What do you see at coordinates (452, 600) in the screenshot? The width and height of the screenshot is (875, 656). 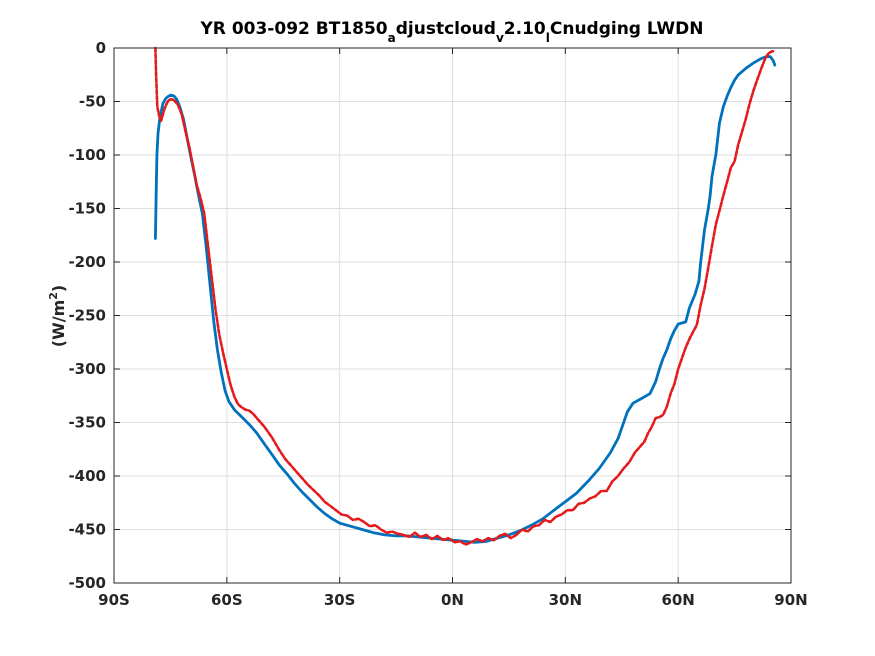 I see `x-tick-label: 0N` at bounding box center [452, 600].